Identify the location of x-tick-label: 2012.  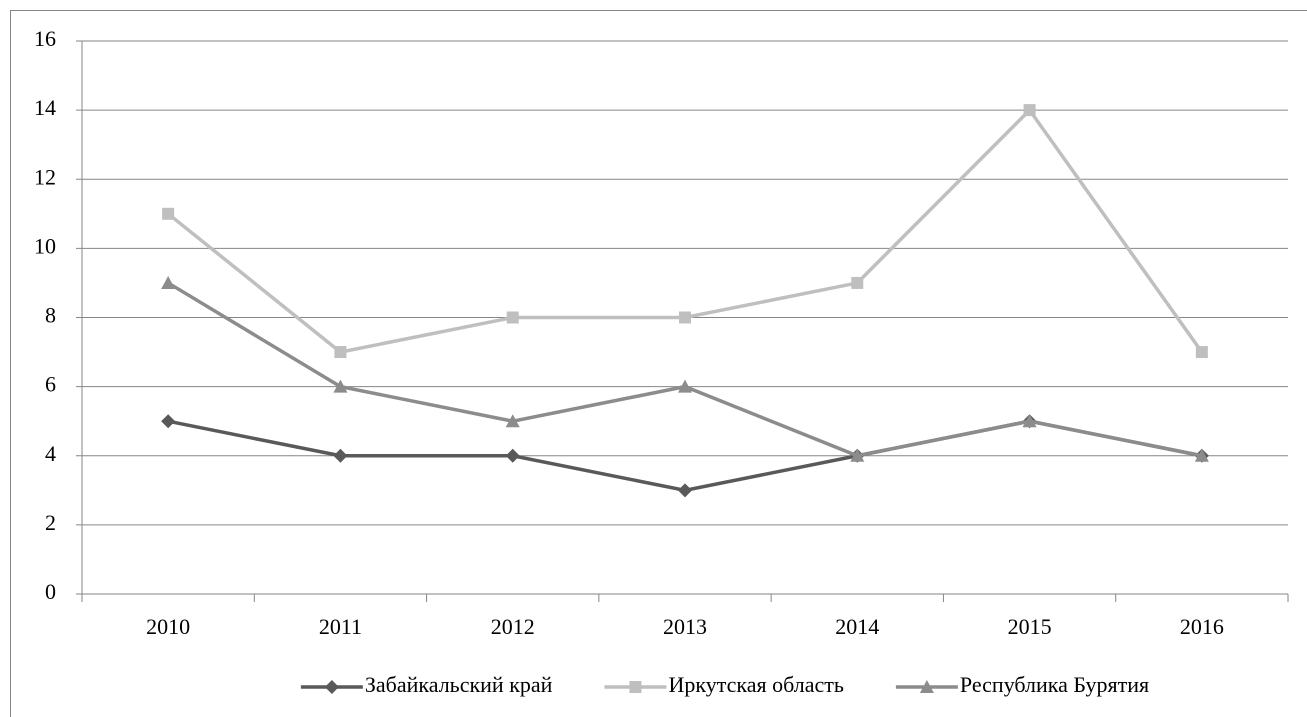
(513, 626).